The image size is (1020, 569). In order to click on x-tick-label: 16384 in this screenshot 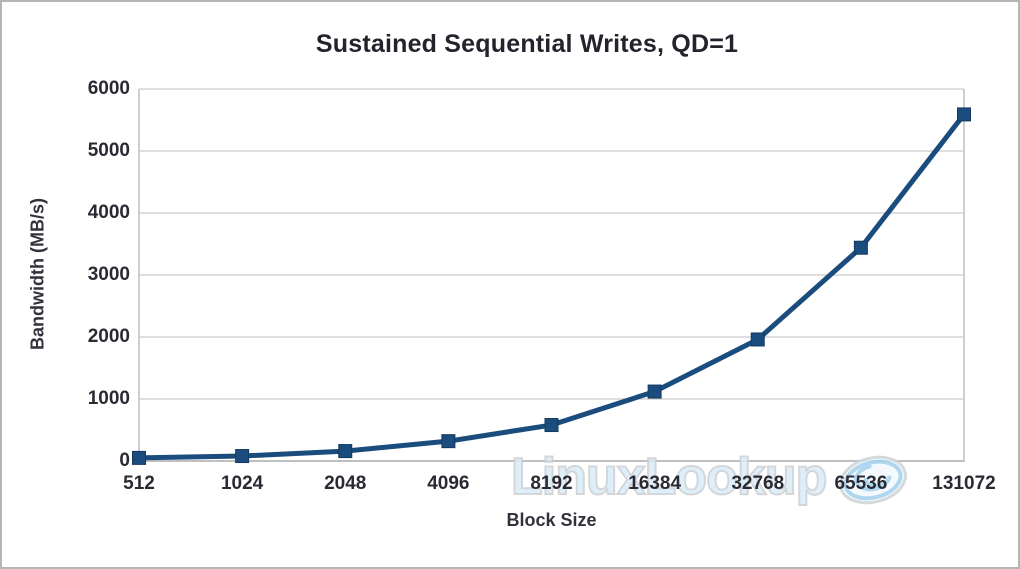, I will do `click(655, 483)`.